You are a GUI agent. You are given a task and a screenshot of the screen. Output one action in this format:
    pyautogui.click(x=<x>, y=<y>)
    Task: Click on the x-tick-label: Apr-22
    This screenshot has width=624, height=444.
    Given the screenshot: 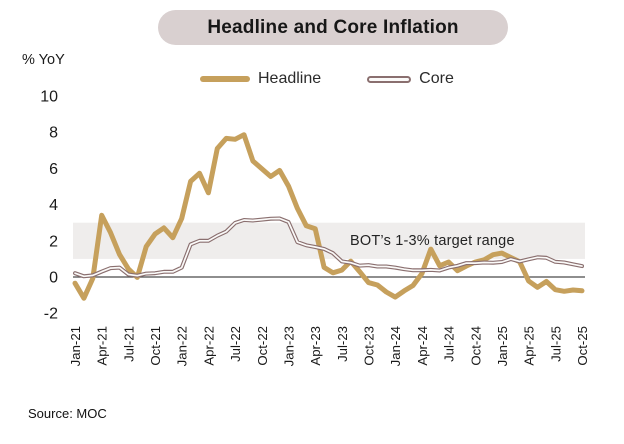 What is the action you would take?
    pyautogui.click(x=208, y=346)
    